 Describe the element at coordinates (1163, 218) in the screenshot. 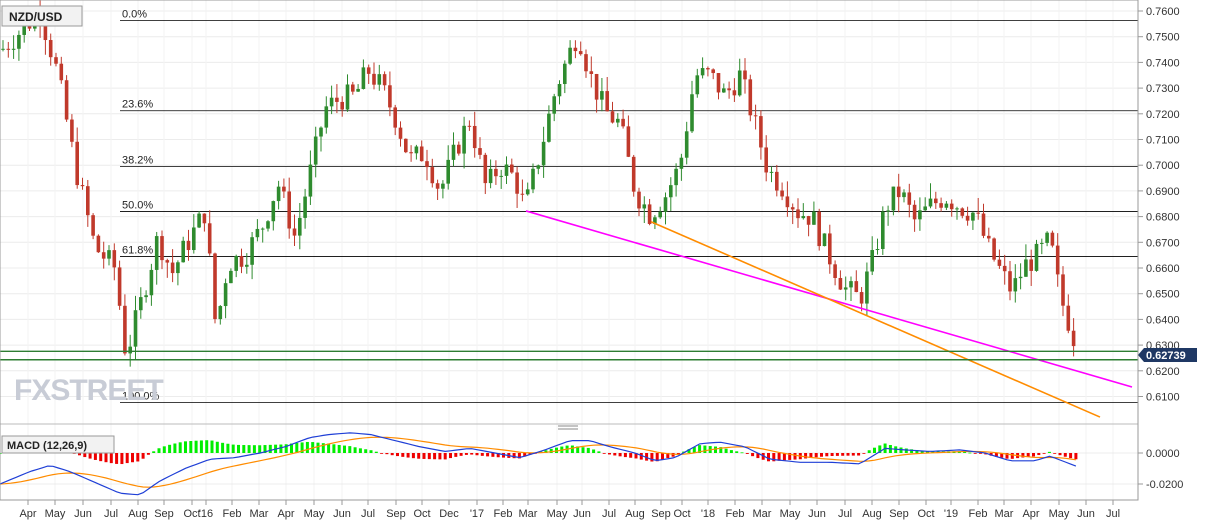

I see `y-tick-label: 0.6800` at that location.